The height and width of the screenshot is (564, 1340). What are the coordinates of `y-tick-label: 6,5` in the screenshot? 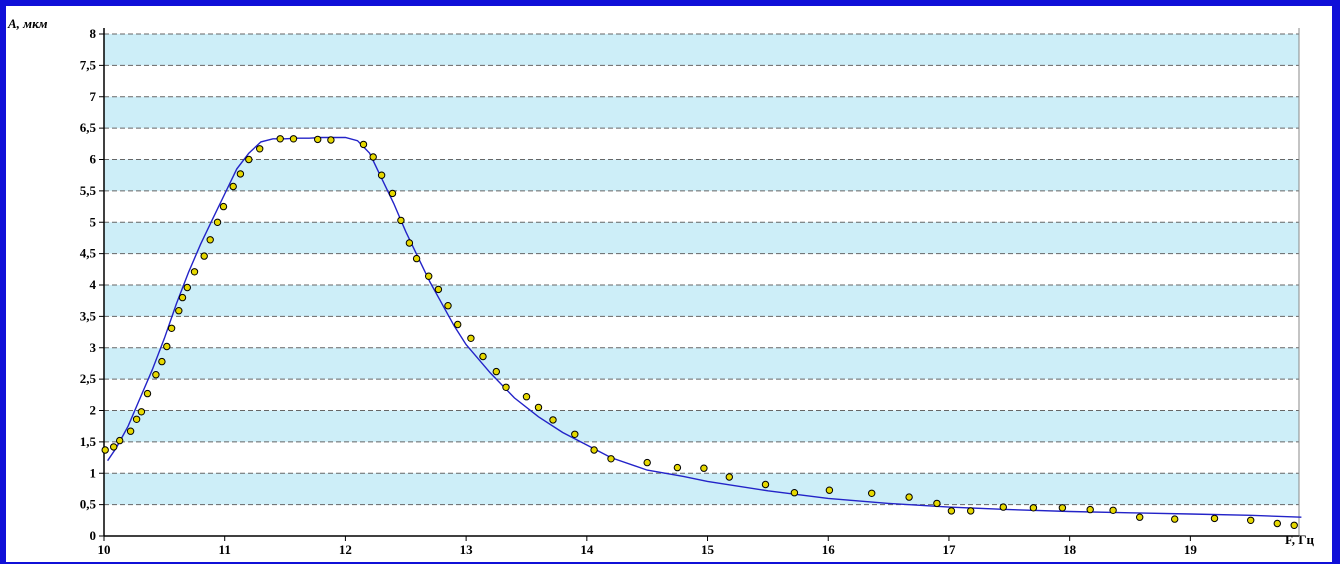 It's located at (88, 127).